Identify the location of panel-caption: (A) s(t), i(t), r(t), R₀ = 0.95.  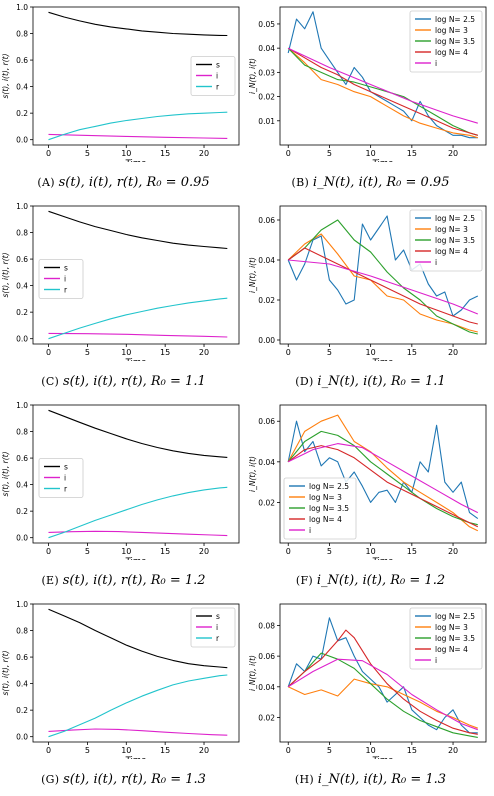
(123, 182).